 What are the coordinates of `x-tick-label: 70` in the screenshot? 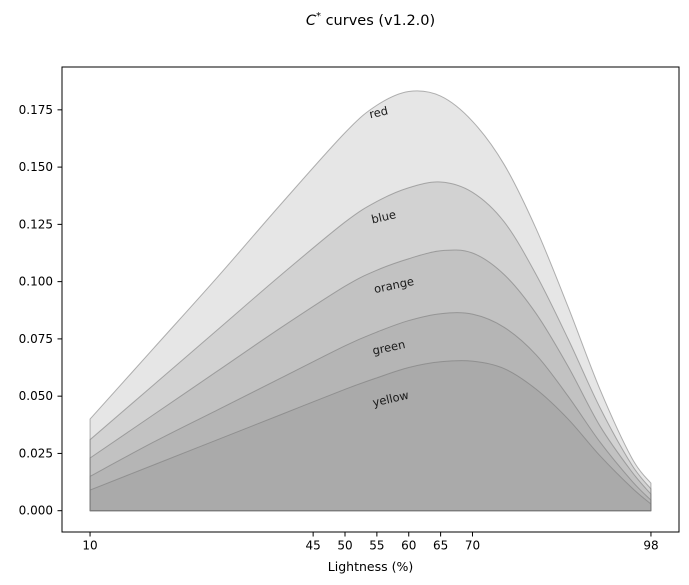 It's located at (472, 546).